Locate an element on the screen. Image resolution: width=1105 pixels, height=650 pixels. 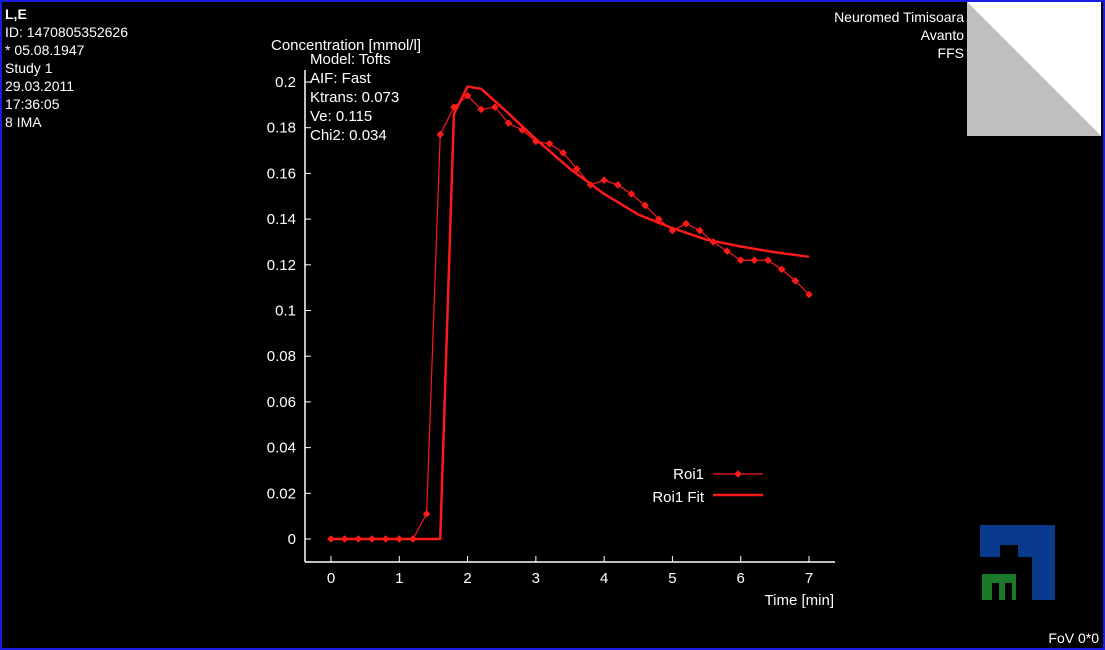
chi2-value: Chi2: 0.034 is located at coordinates (348, 135).